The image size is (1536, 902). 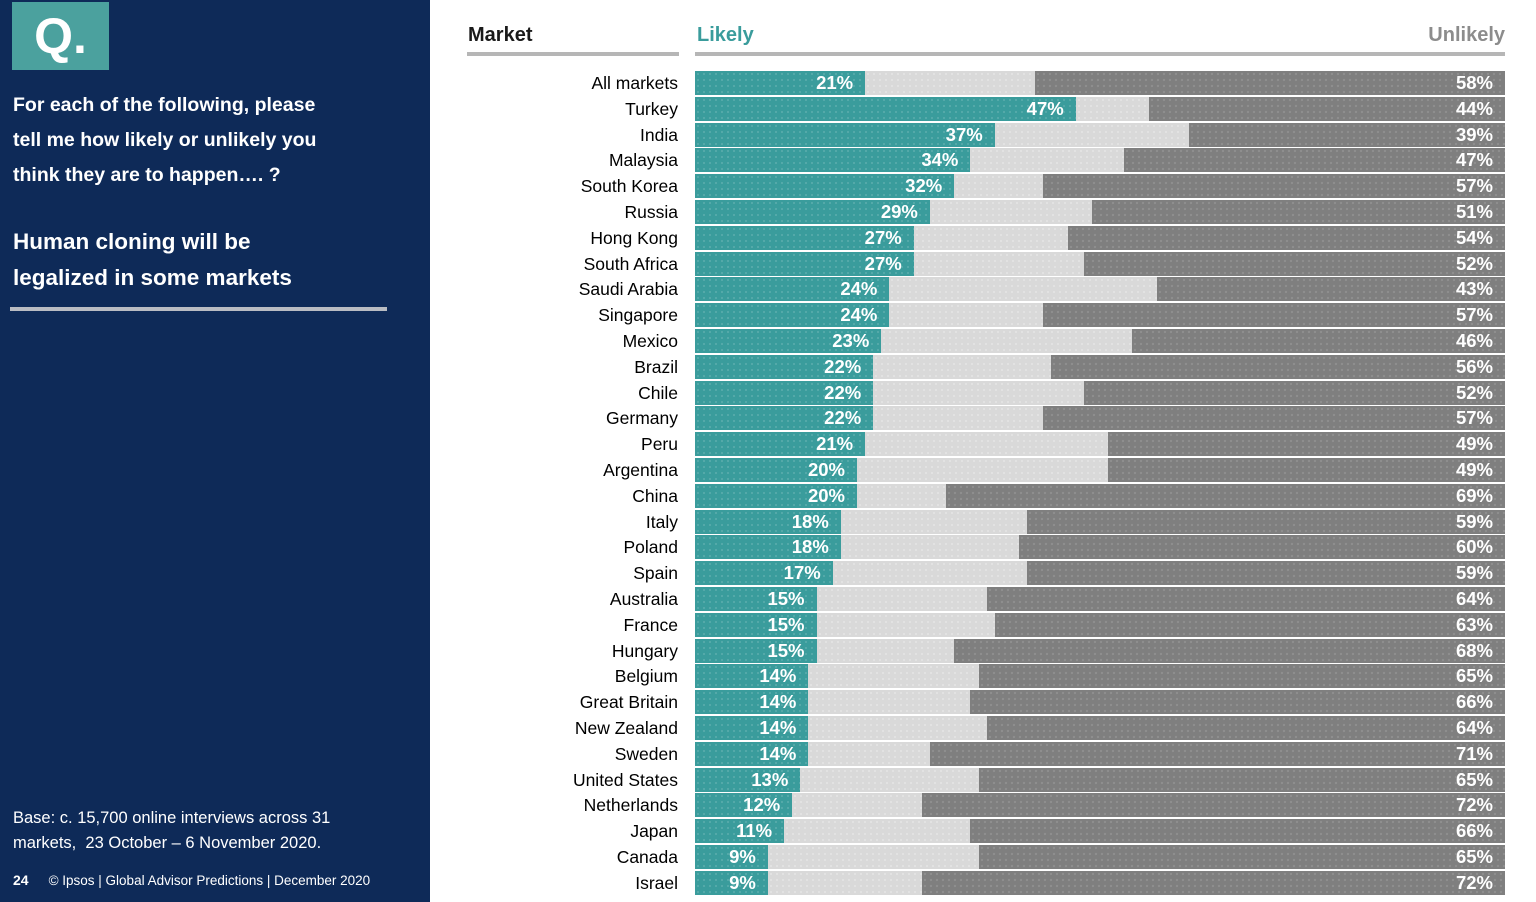 What do you see at coordinates (656, 366) in the screenshot?
I see `row-label: Brazil` at bounding box center [656, 366].